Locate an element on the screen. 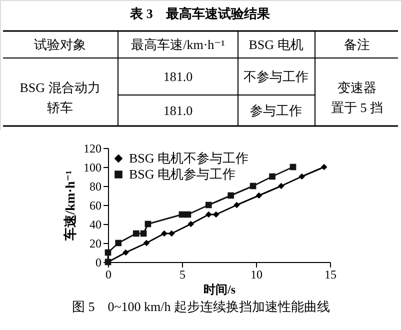  y-tick-label: 40 is located at coordinates (96, 225).